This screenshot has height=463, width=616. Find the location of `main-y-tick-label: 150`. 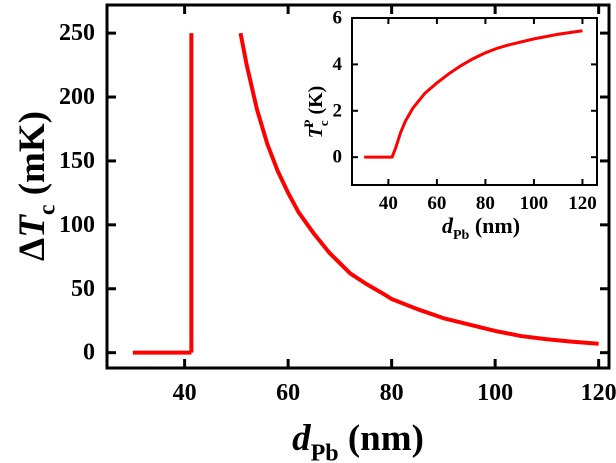

main-y-tick-label: 150 is located at coordinates (77, 161).